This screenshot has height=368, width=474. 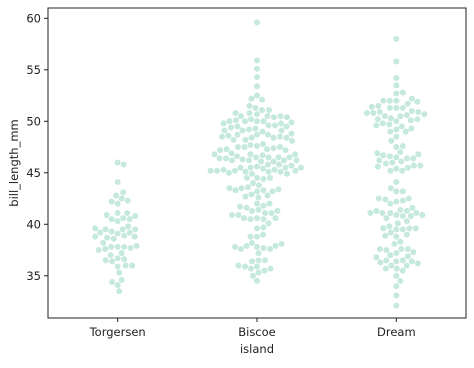 I want to click on x-tick-label: Torgersen, so click(x=117, y=332).